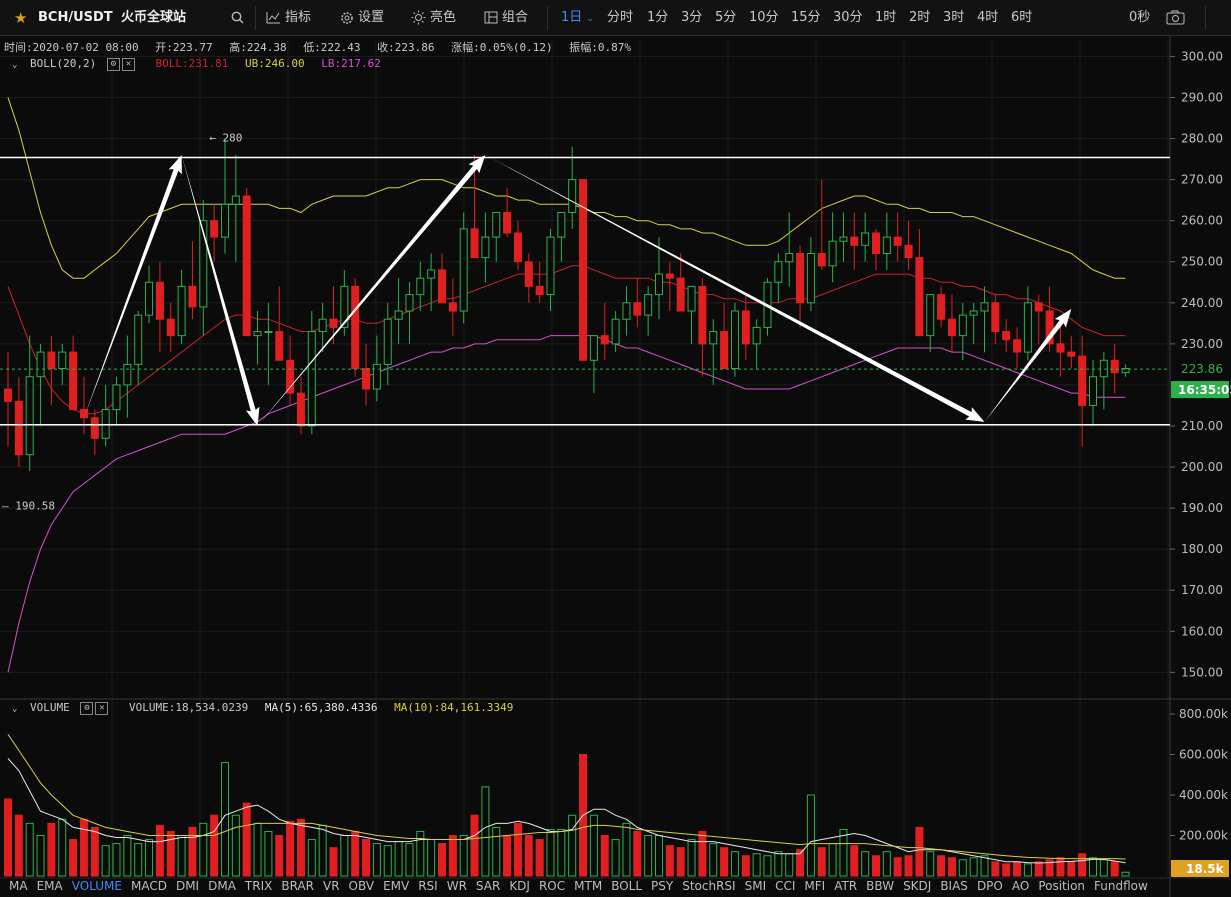  I want to click on interval-item: 15分, so click(806, 17).